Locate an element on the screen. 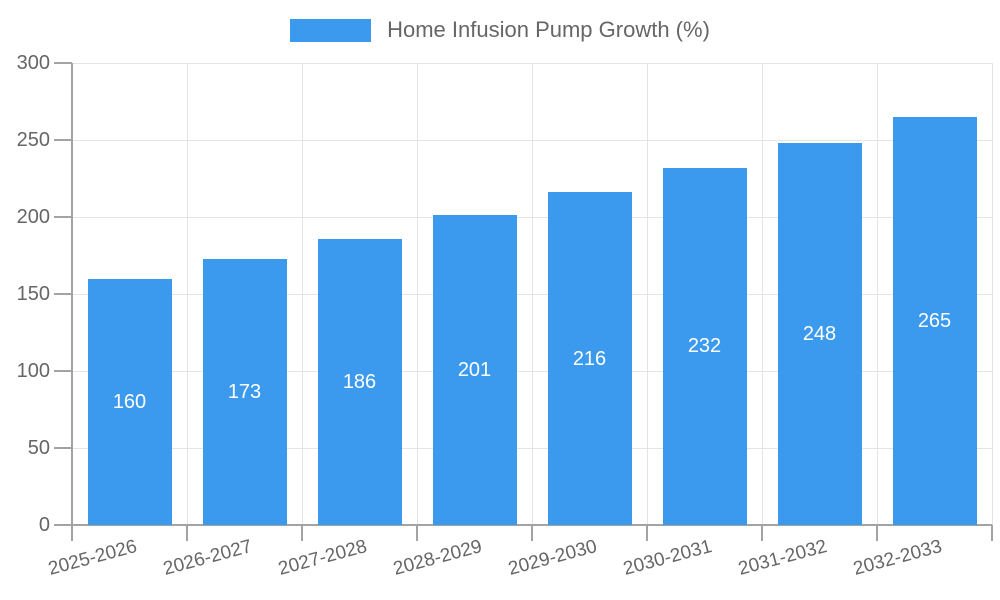 The image size is (1000, 600). bar-value-label: 186 is located at coordinates (359, 381).